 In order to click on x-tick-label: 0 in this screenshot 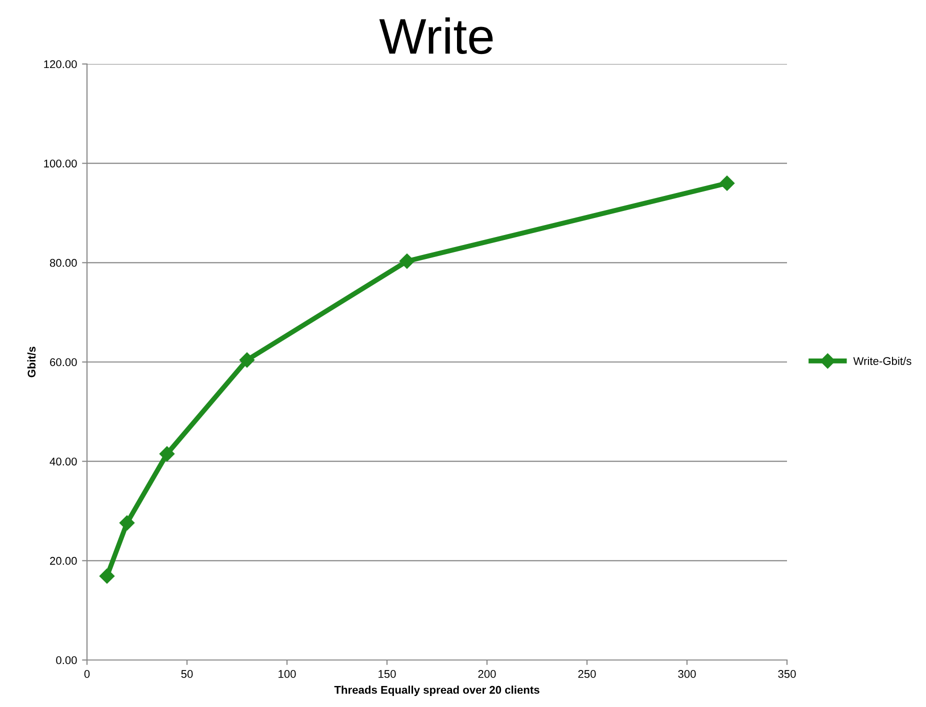, I will do `click(87, 674)`.